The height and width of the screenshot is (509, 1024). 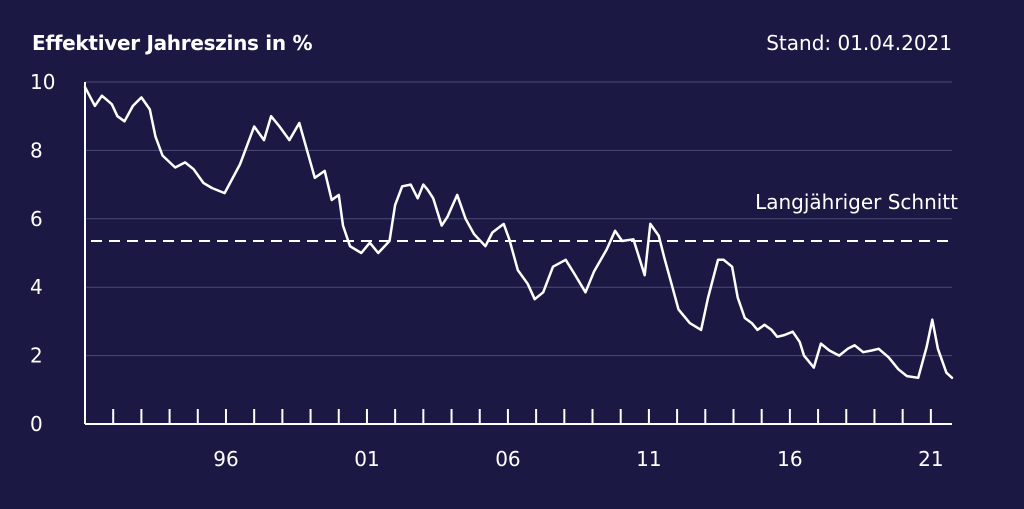 I want to click on x-tick-label: 11, so click(x=648, y=459).